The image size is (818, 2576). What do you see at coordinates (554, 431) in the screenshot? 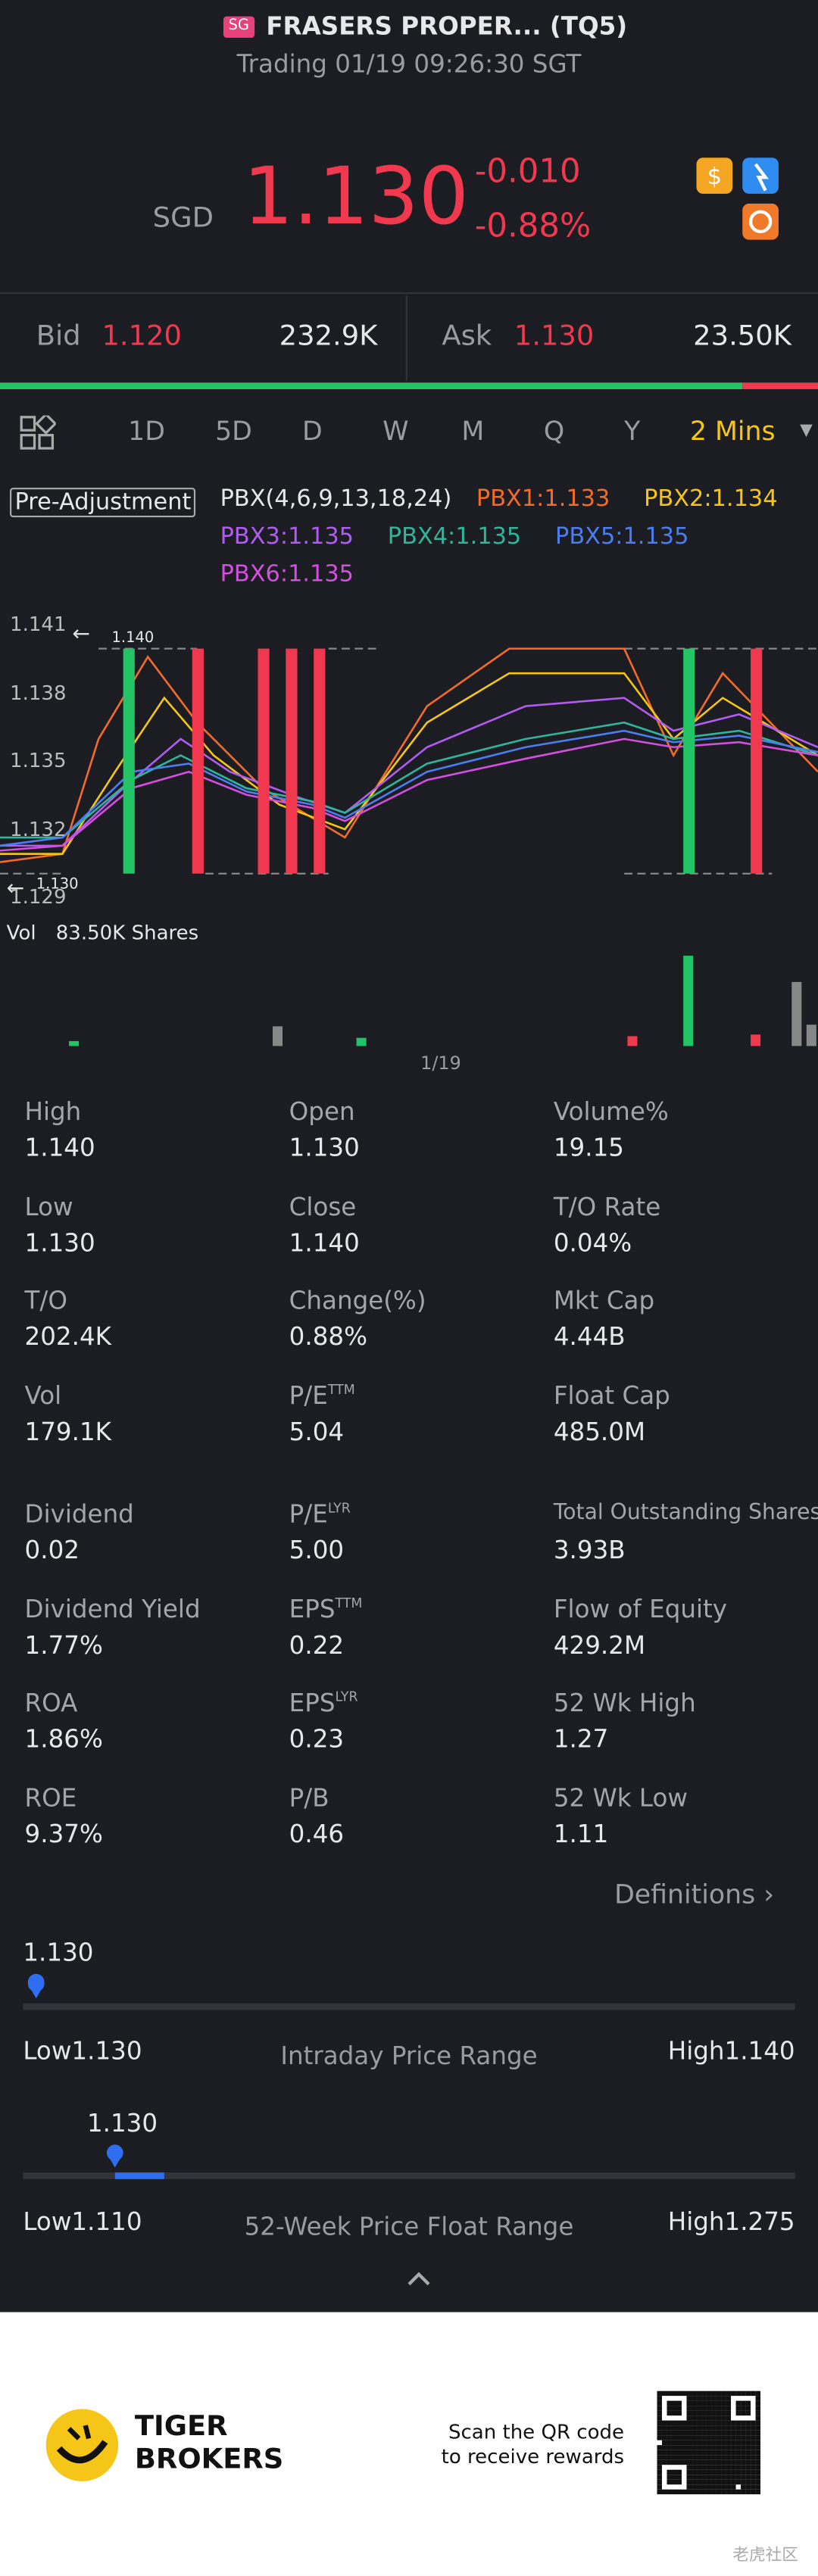
I see `tab: Q` at bounding box center [554, 431].